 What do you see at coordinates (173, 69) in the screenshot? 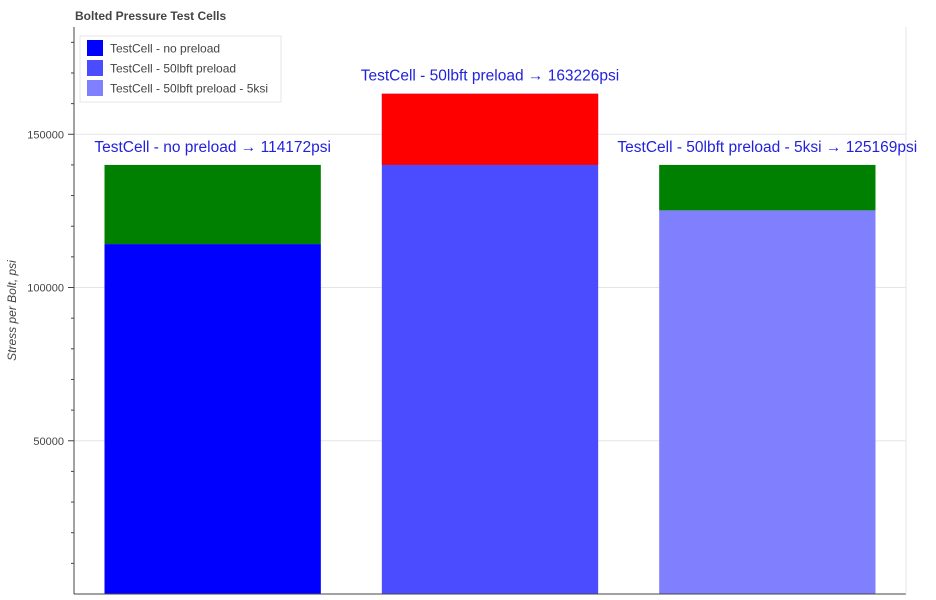
I see `legend-item: TestCell - 50lbft preload` at bounding box center [173, 69].